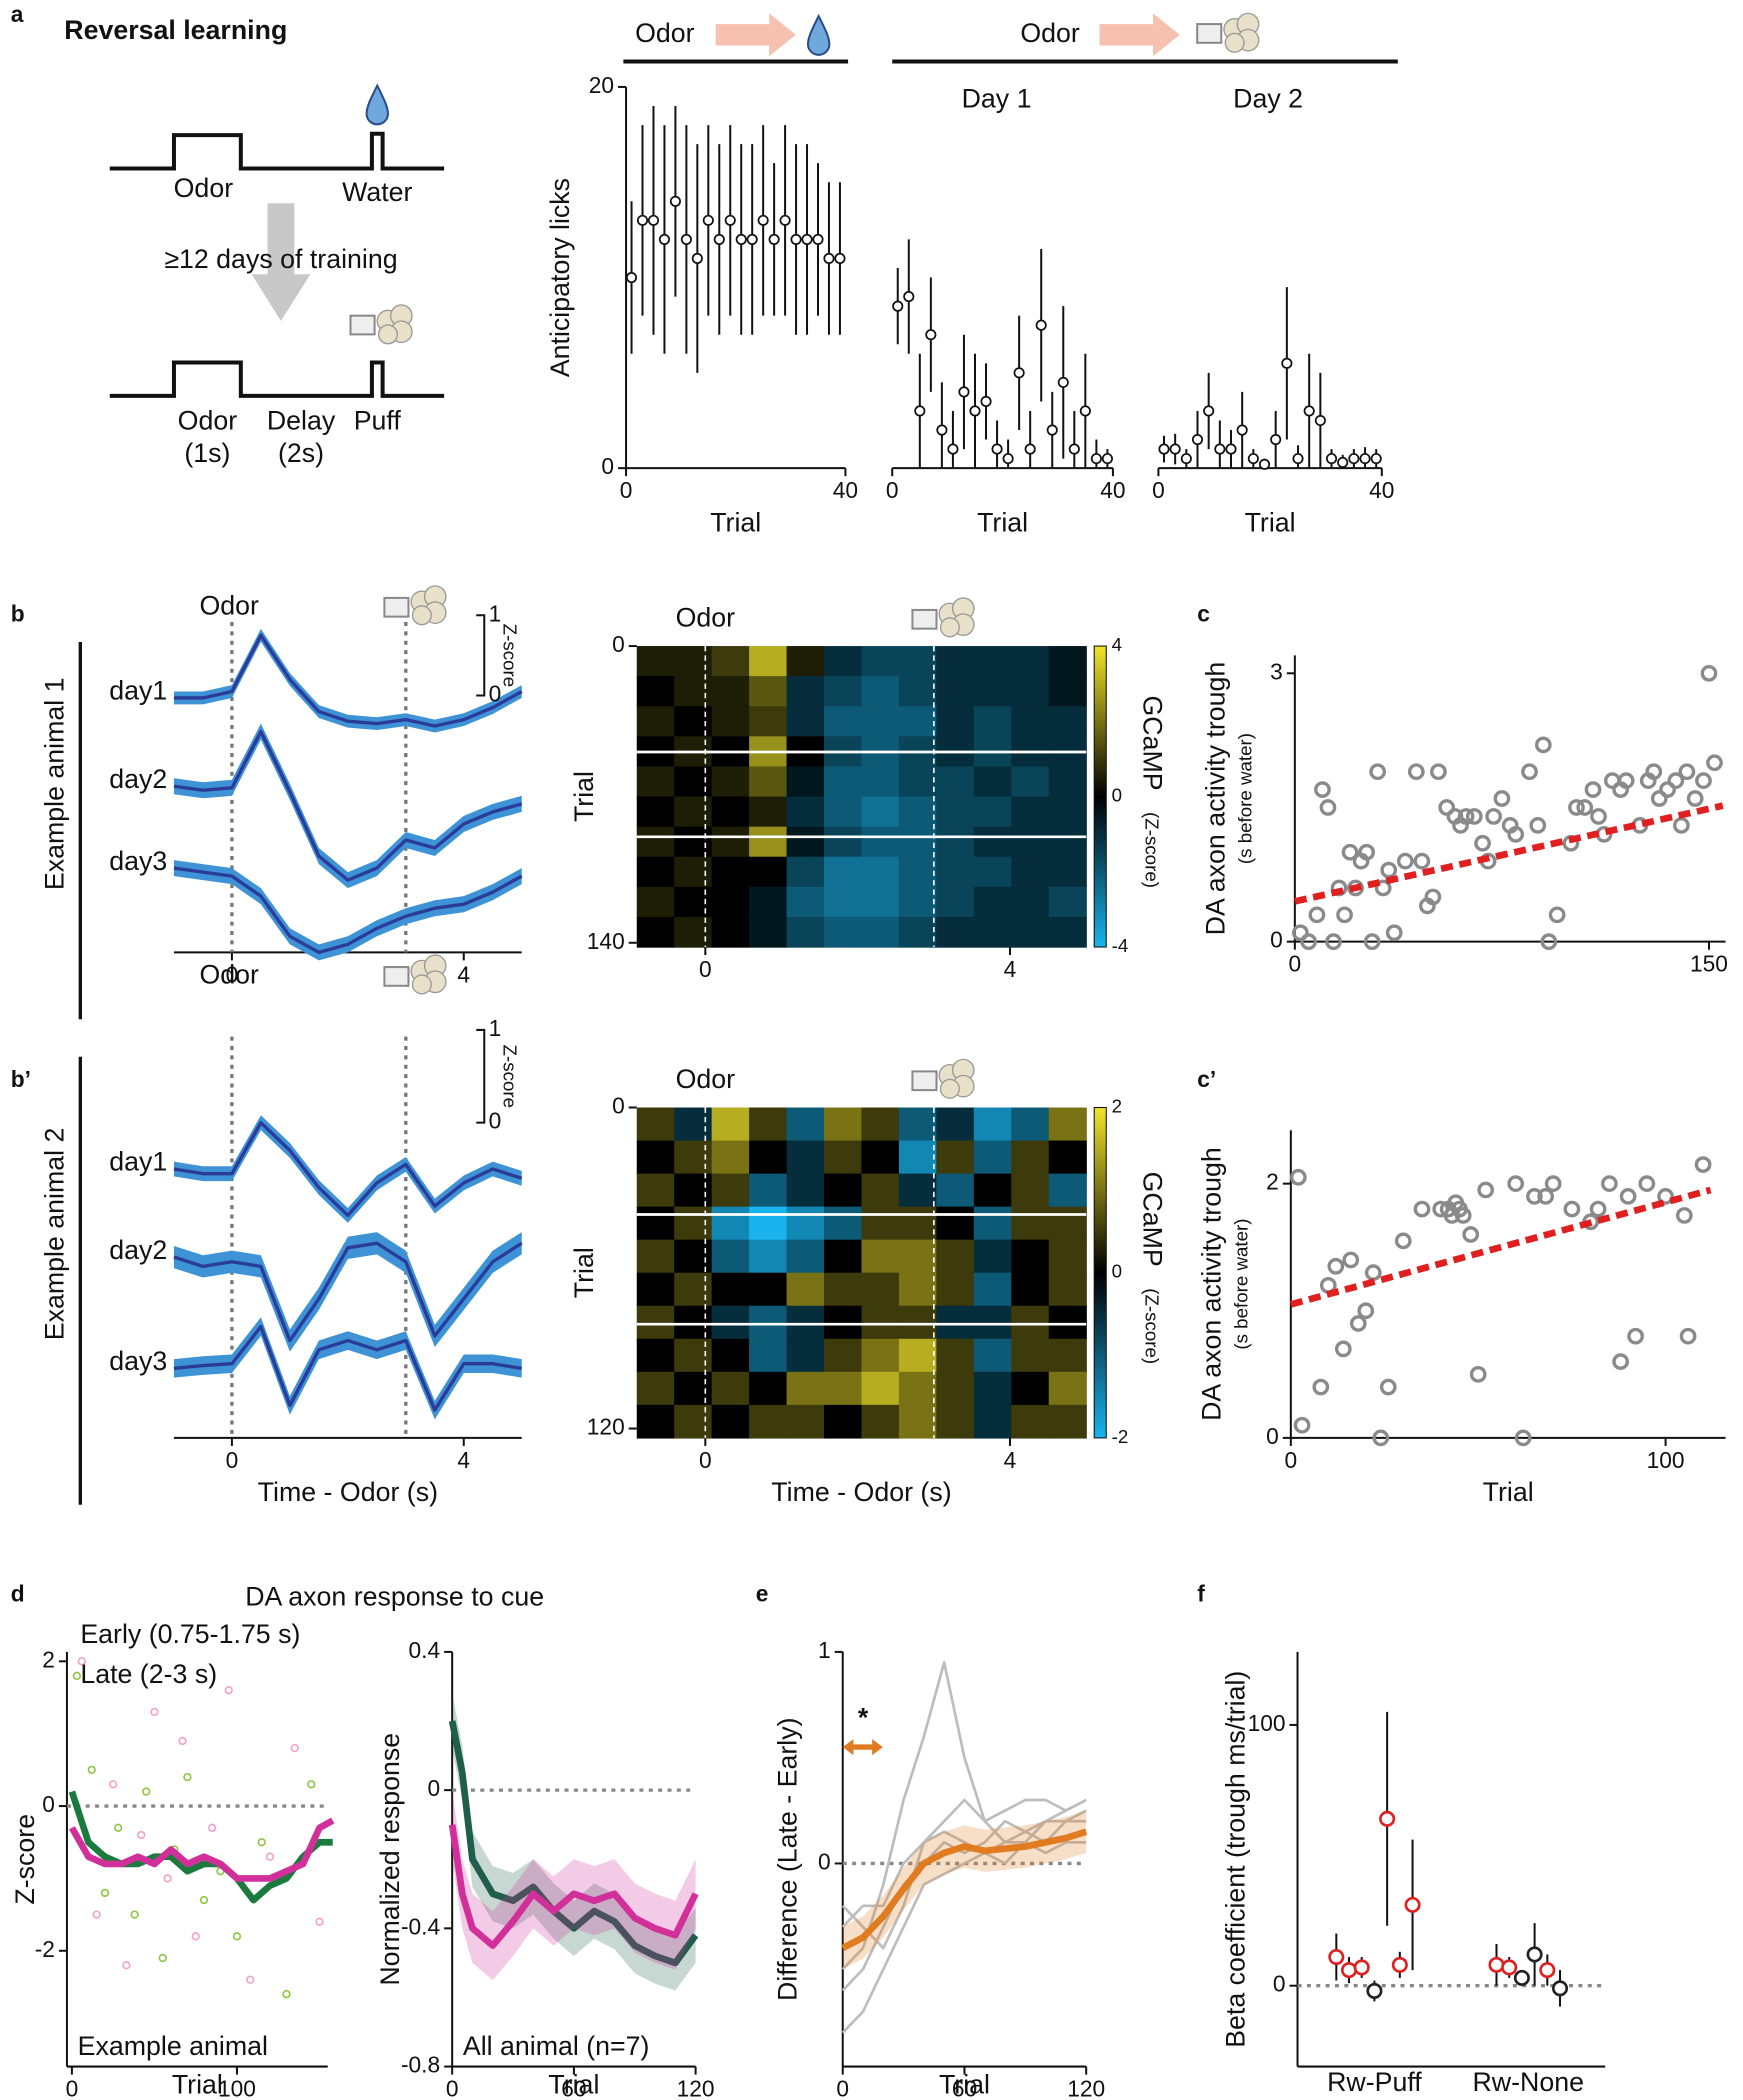 This screenshot has width=1743, height=2100. What do you see at coordinates (18, 613) in the screenshot?
I see `panel-label: b` at bounding box center [18, 613].